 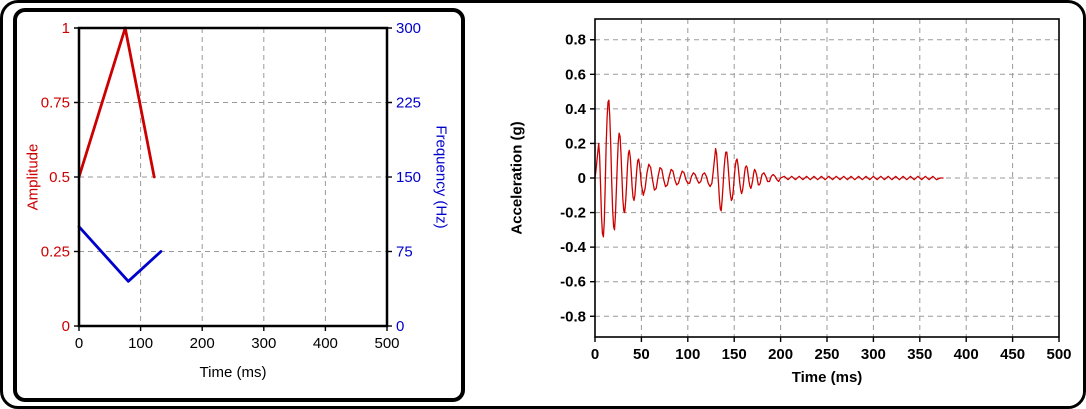 What do you see at coordinates (408, 103) in the screenshot?
I see `right-y-tick-label: 225` at bounding box center [408, 103].